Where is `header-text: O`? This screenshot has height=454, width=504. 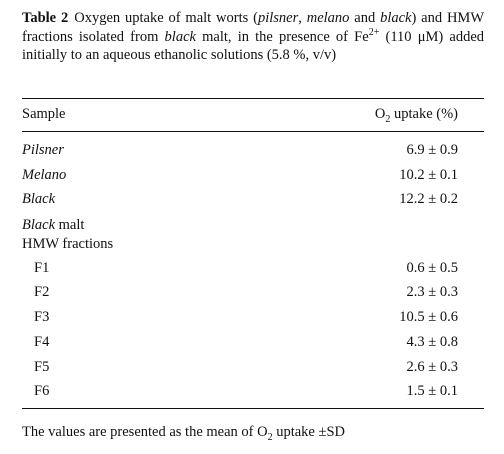 header-text: O is located at coordinates (380, 114).